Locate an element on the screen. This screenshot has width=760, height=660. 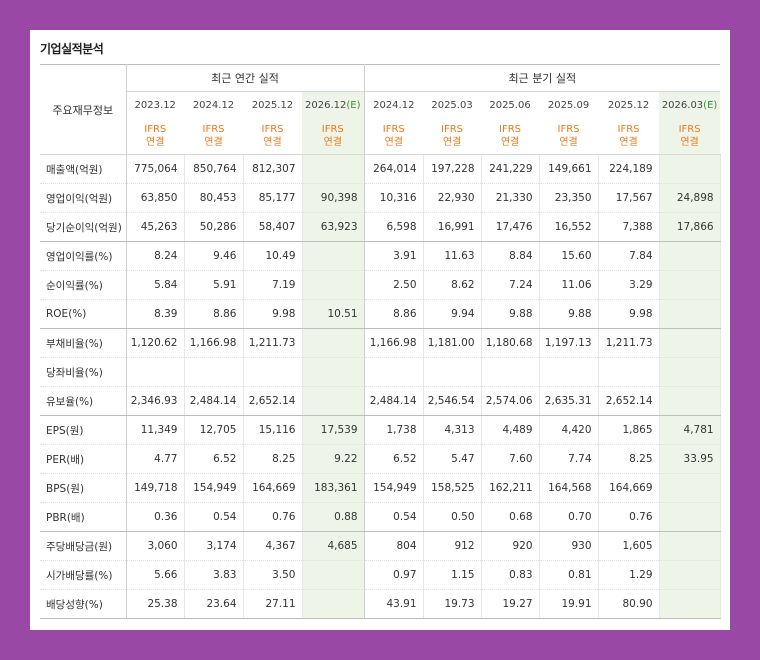
quarter-value-cell: 23,350 is located at coordinates (569, 198).